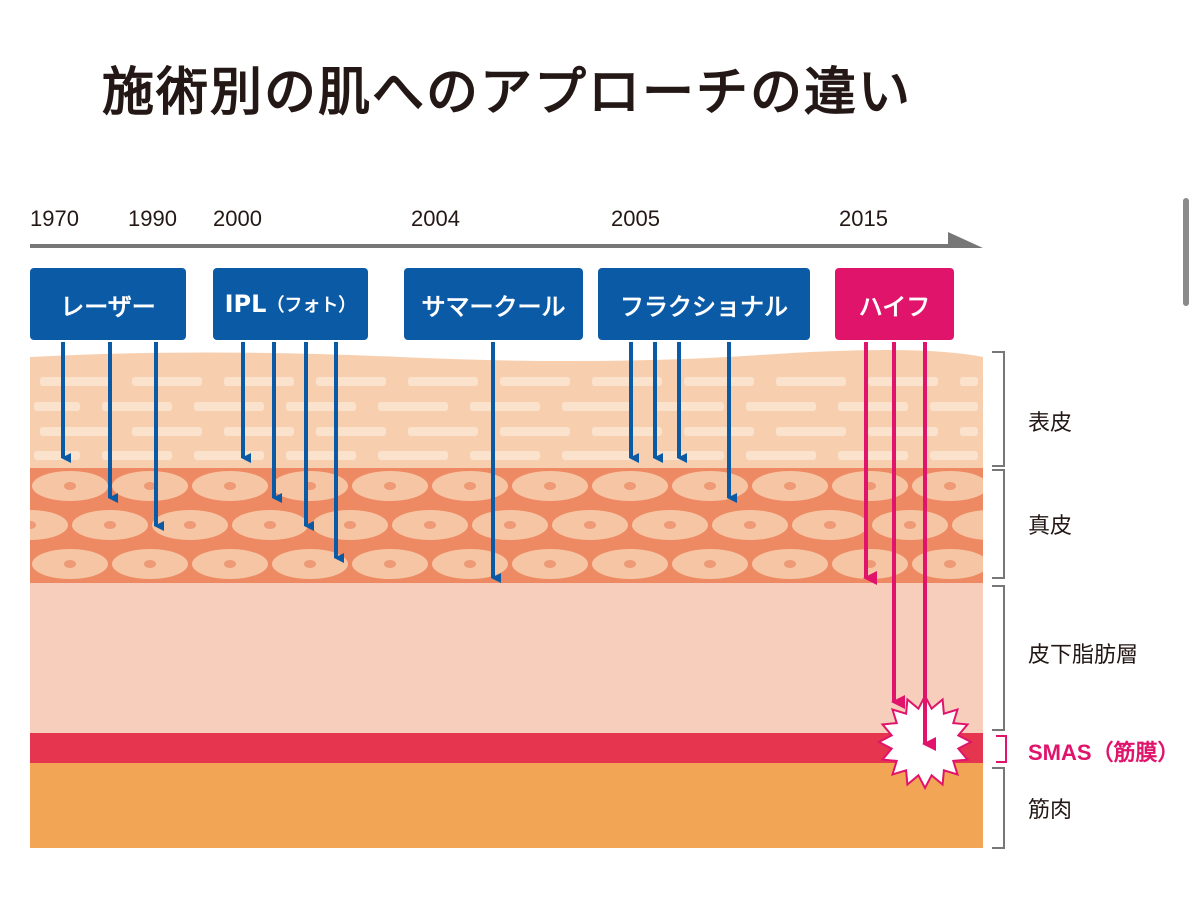 The height and width of the screenshot is (913, 1200). Describe the element at coordinates (998, 524) in the screenshot. I see `dermis-bracket` at that location.